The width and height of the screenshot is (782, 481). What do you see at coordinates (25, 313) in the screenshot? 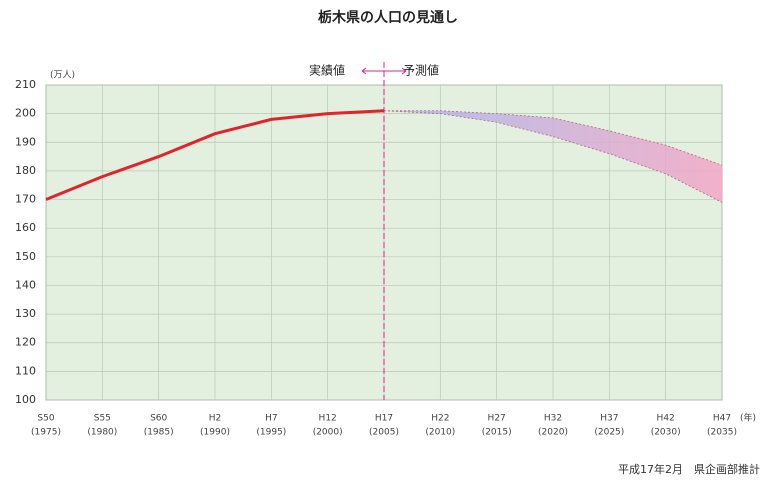
I see `y-tick-label: 130` at bounding box center [25, 313].